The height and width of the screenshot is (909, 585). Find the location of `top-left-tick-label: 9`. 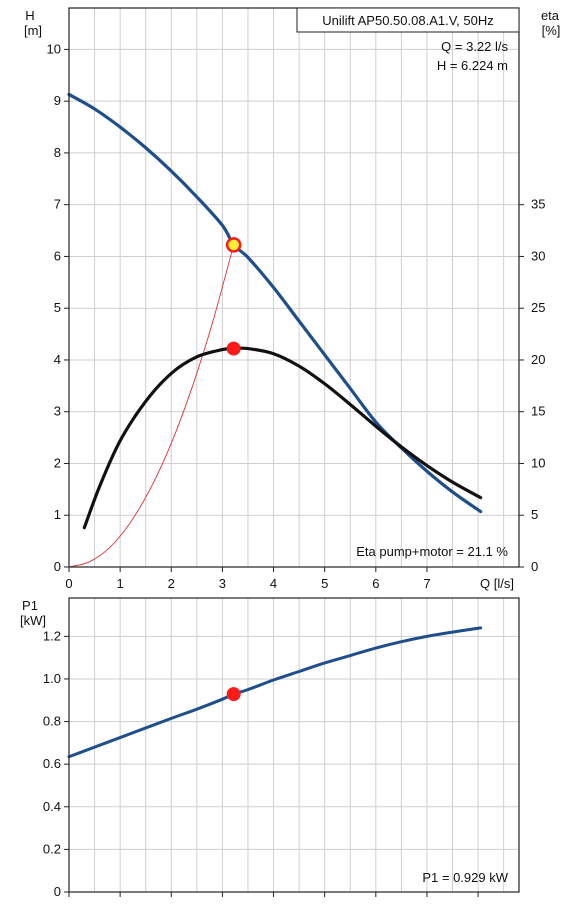

top-left-tick-label: 9 is located at coordinates (57, 100).